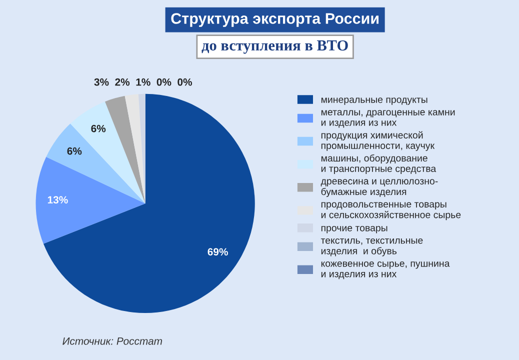 The width and height of the screenshot is (519, 360). What do you see at coordinates (391, 211) in the screenshot?
I see `legend-label: продовольственные товары и сельскохозяйственное сырье` at bounding box center [391, 211].